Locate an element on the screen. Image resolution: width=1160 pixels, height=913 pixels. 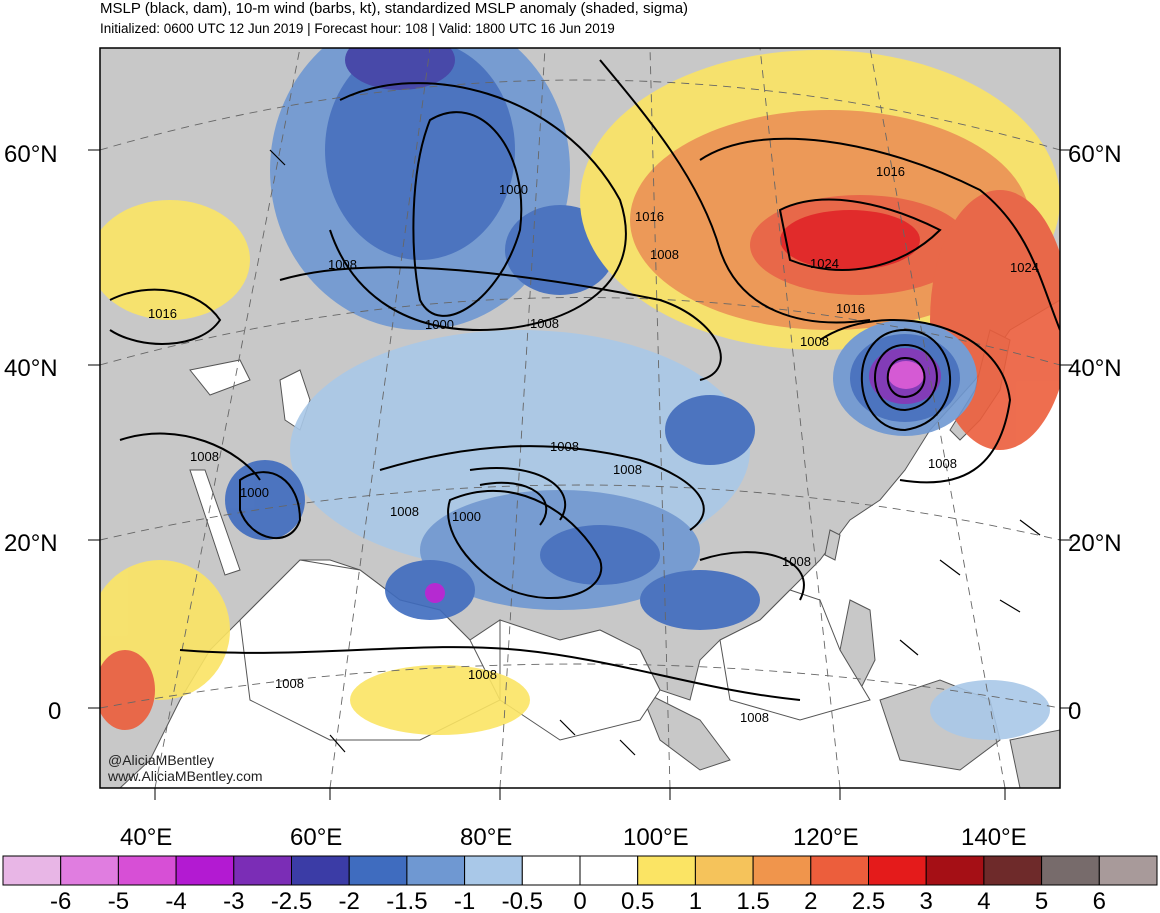
colorbar is located at coordinates (580, 870).